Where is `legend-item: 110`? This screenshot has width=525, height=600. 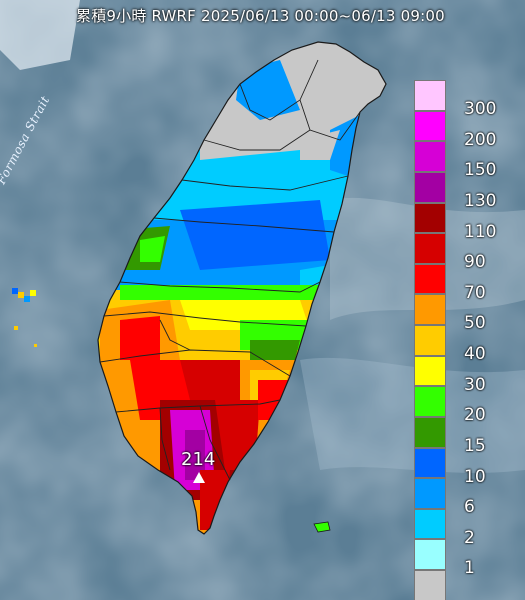 legend-item: 110 is located at coordinates (467, 222).